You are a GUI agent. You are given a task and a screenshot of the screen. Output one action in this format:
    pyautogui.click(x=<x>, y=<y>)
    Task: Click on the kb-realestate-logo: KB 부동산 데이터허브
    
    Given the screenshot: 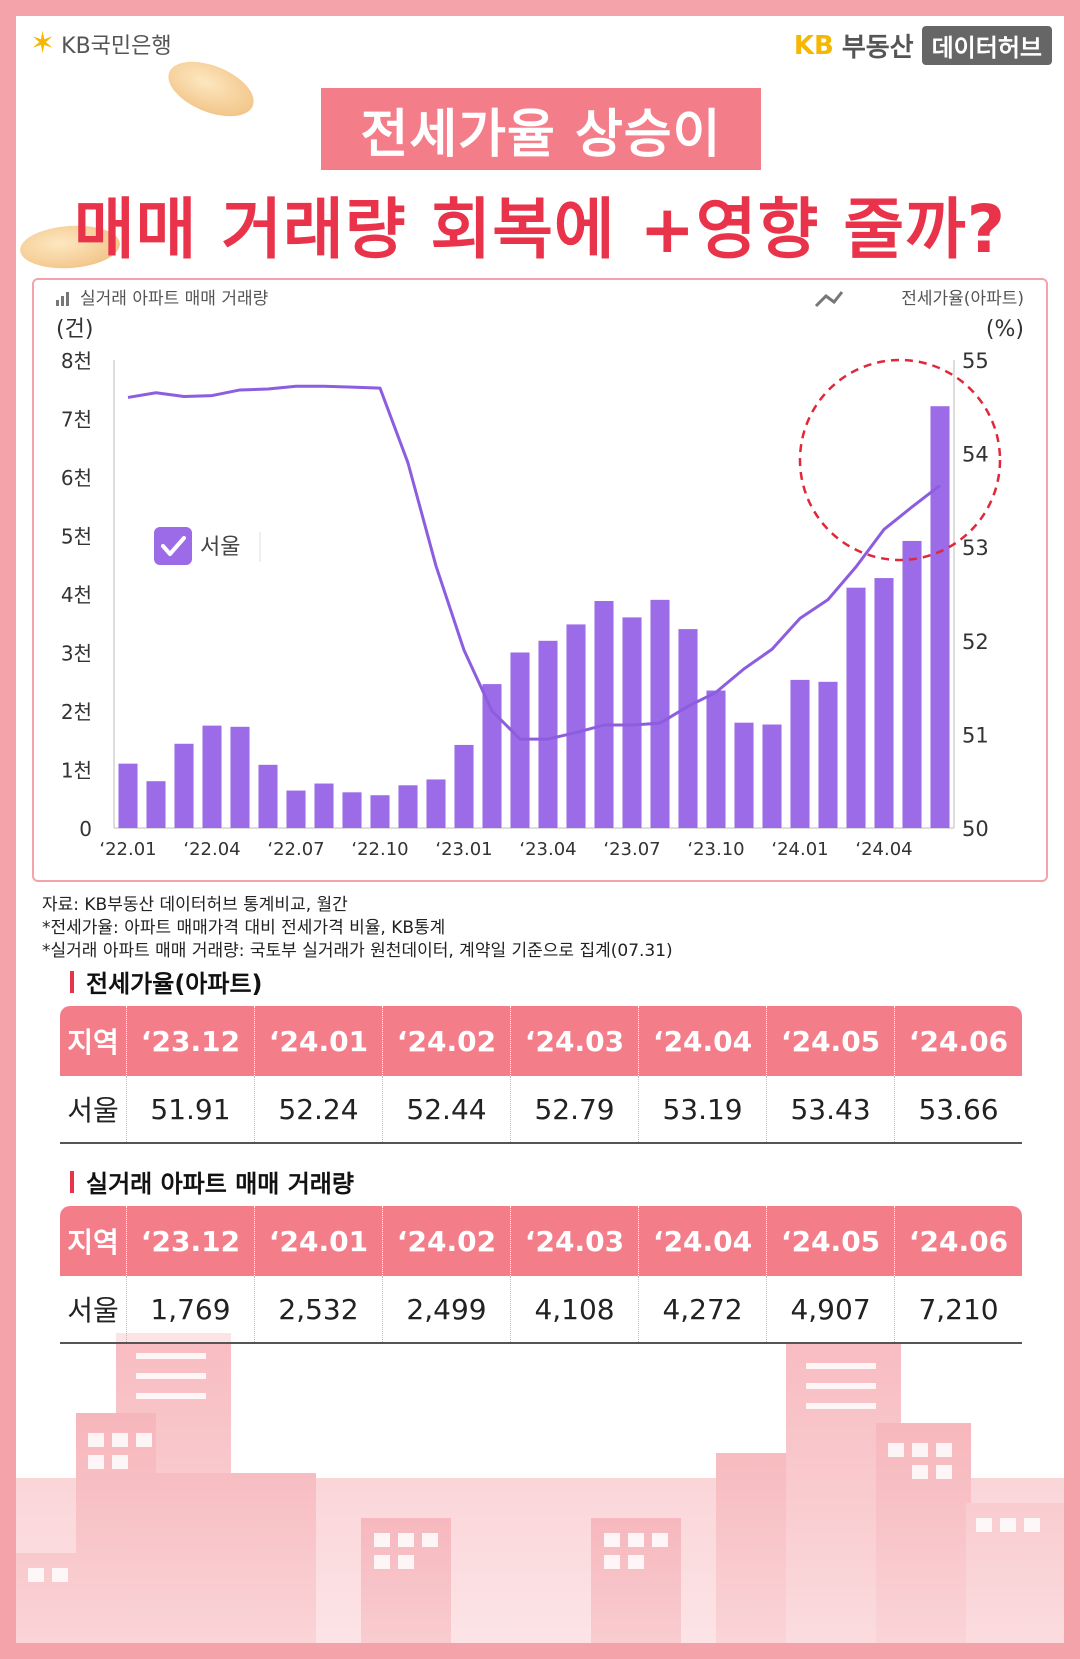 What is the action you would take?
    pyautogui.click(x=923, y=45)
    